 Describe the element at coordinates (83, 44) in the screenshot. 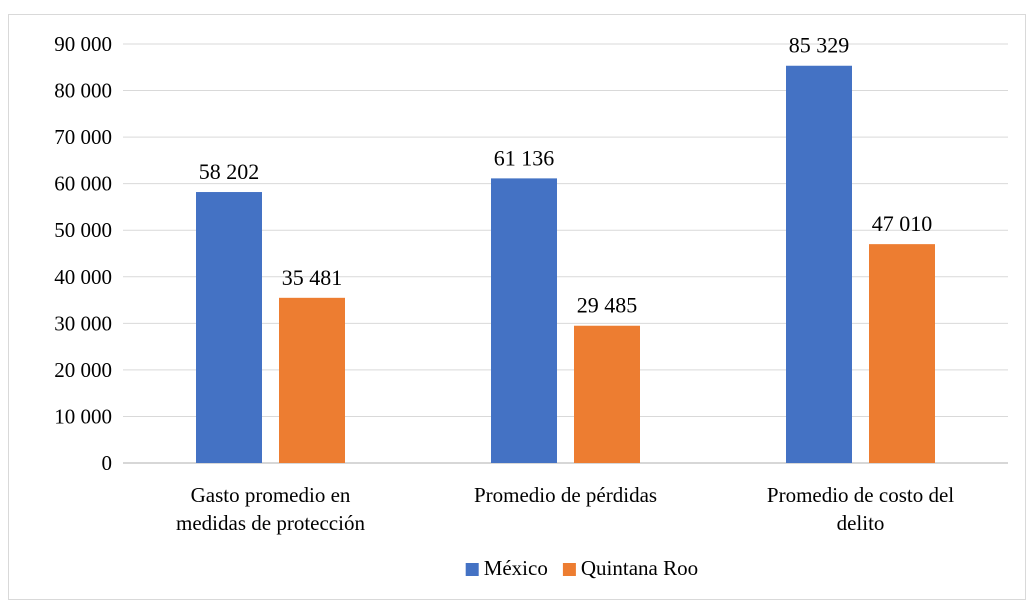

I see `y-tick-label: 90 000` at that location.